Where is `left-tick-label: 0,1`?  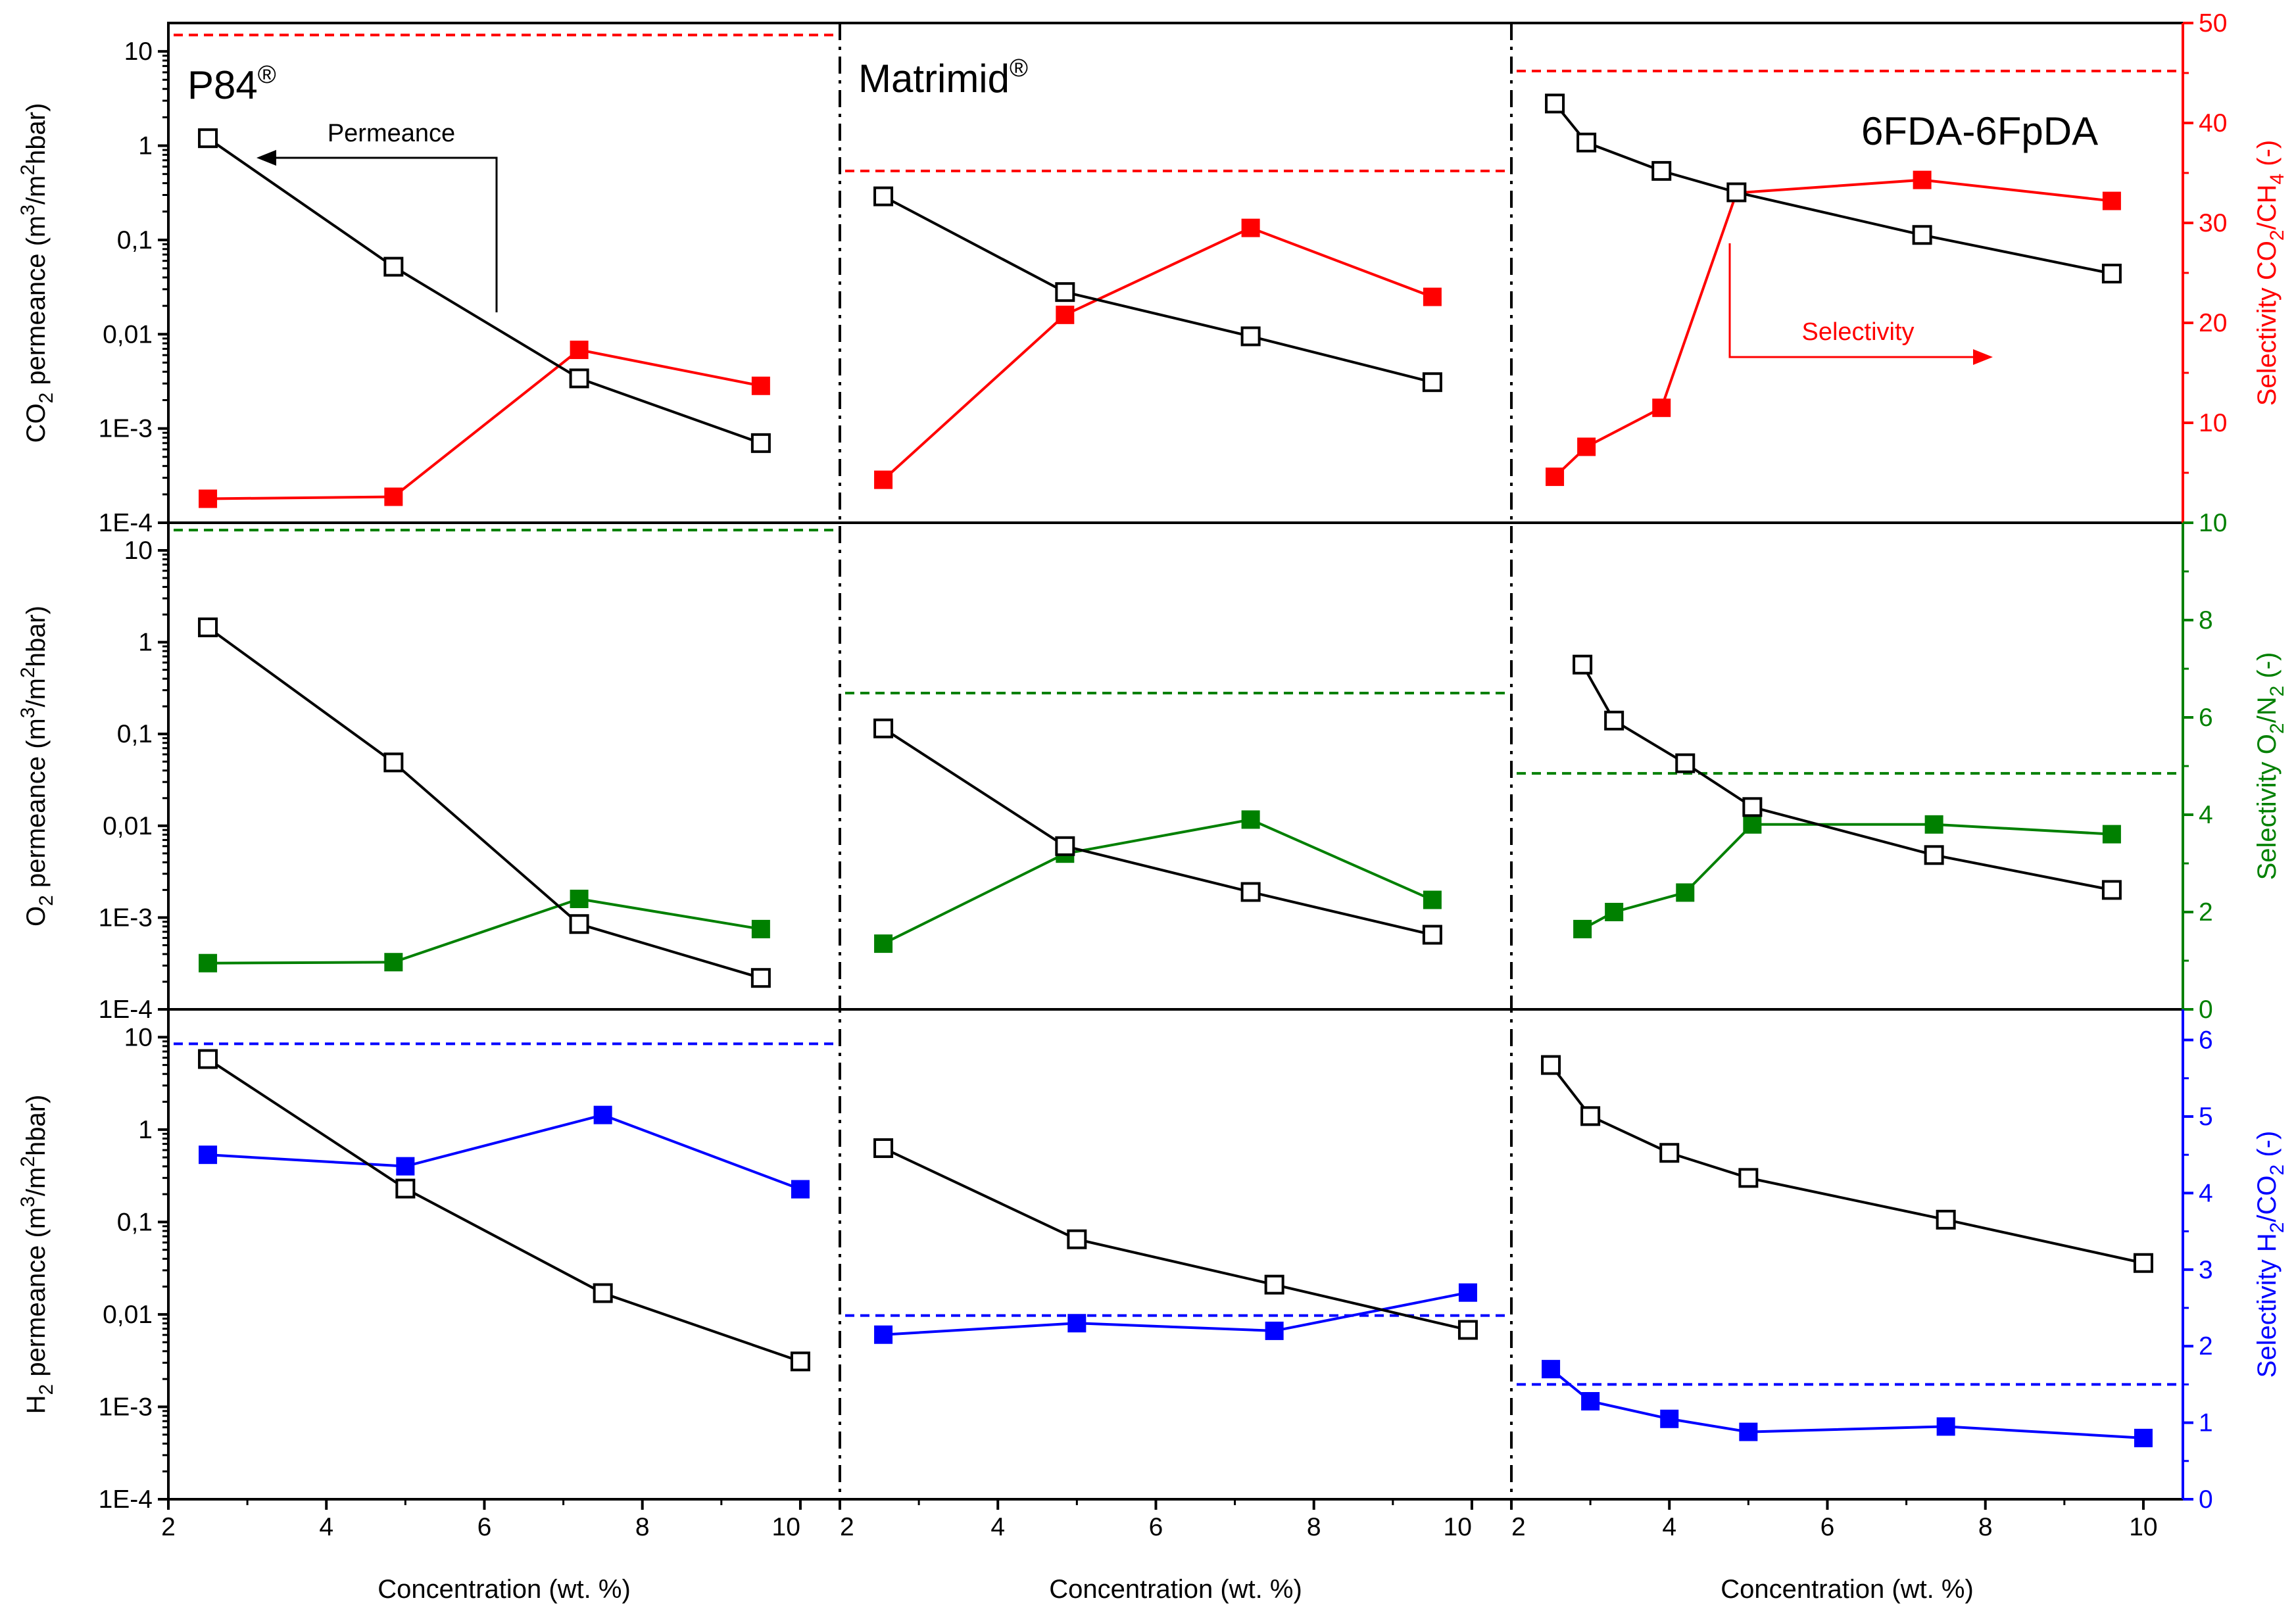
left-tick-label: 0,1 is located at coordinates (135, 734).